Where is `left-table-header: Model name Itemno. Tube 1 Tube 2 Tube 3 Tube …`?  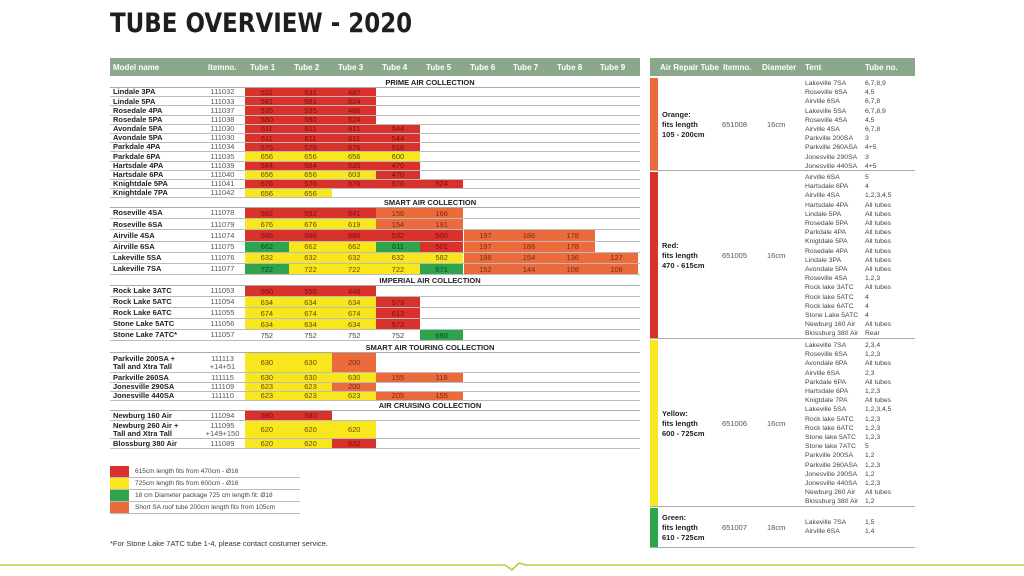
left-table-header: Model name Itemno. Tube 1 Tube 2 Tube 3 Tube … is located at coordinates (375, 67).